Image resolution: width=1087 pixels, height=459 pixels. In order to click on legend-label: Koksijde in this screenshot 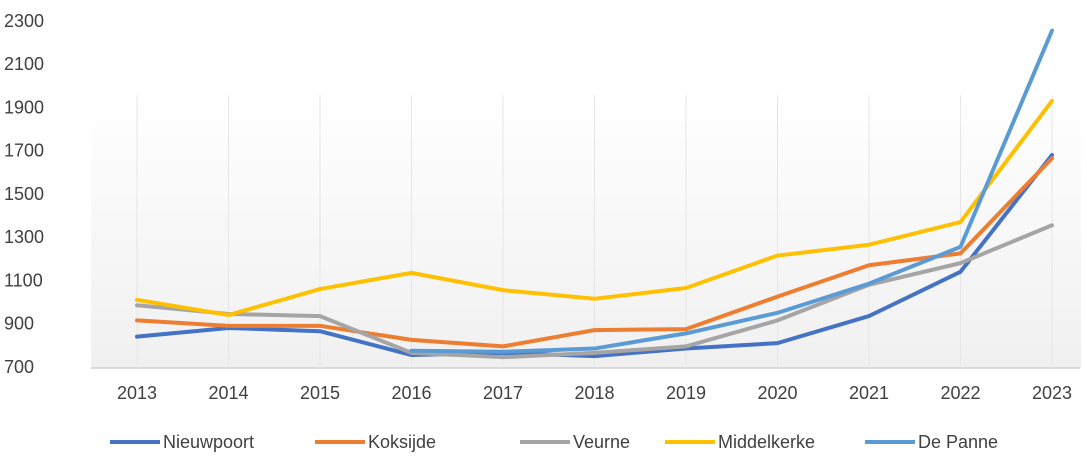, I will do `click(402, 442)`.